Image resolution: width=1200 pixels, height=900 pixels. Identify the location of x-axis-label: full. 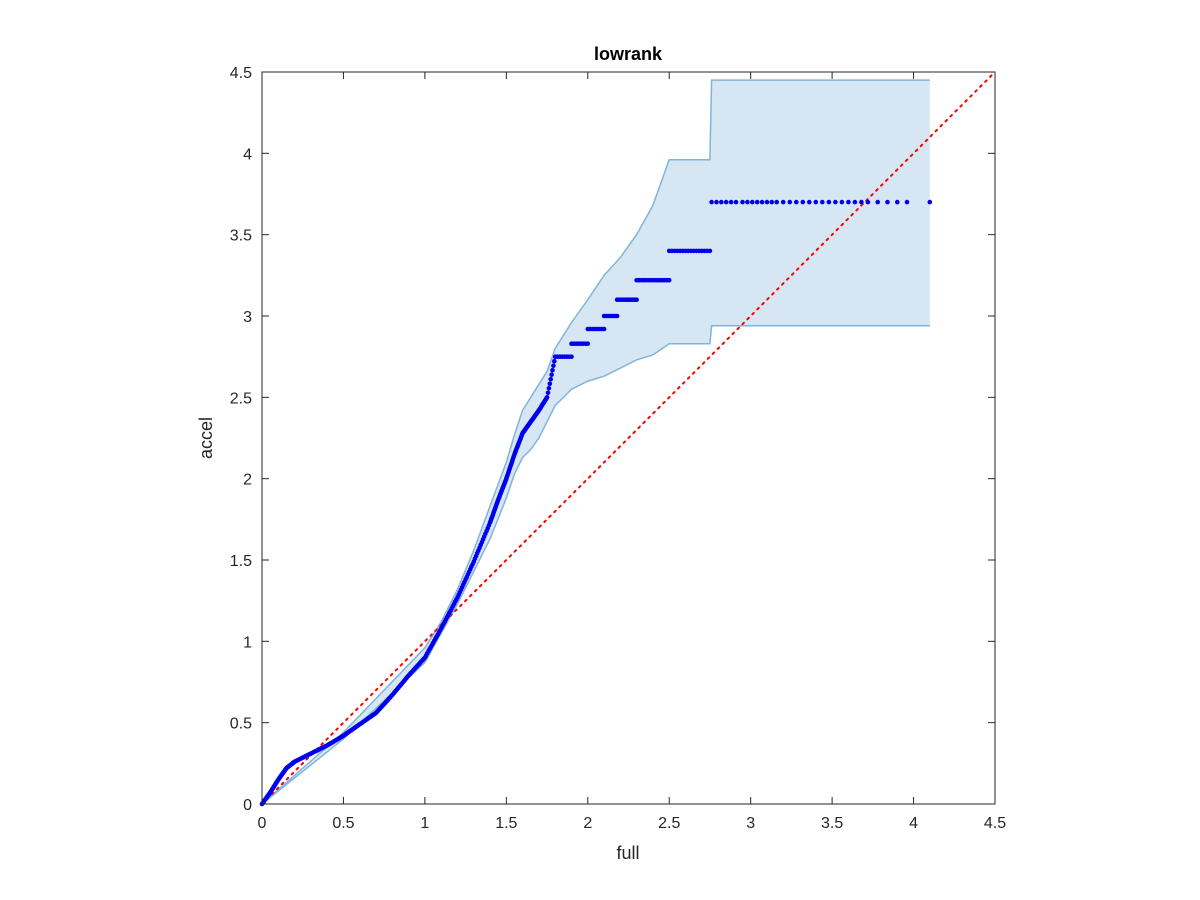
(627, 853).